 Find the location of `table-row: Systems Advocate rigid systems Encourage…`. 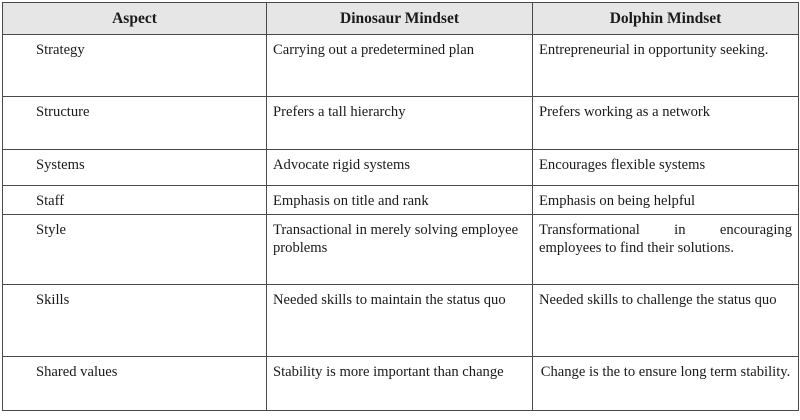

table-row: Systems Advocate rigid systems Encourage… is located at coordinates (400, 167).